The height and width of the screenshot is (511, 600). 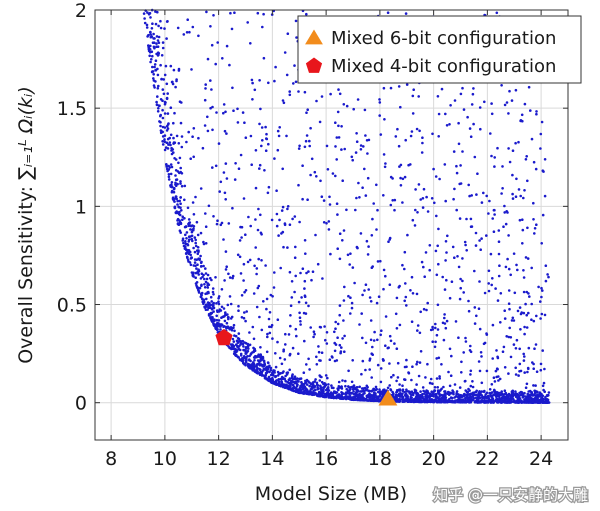 I want to click on y-tick-label: 1, so click(x=81, y=207).